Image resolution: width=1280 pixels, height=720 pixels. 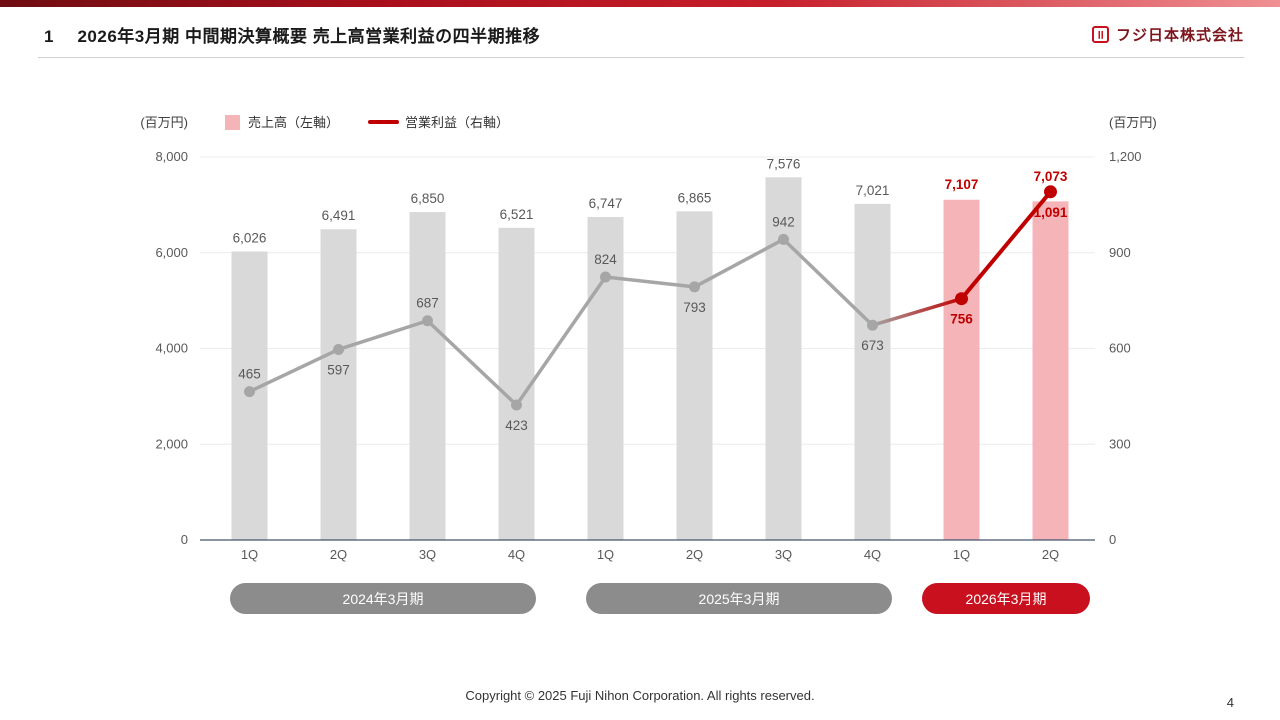 I want to click on right-axis-tick: 300, so click(x=1120, y=443).